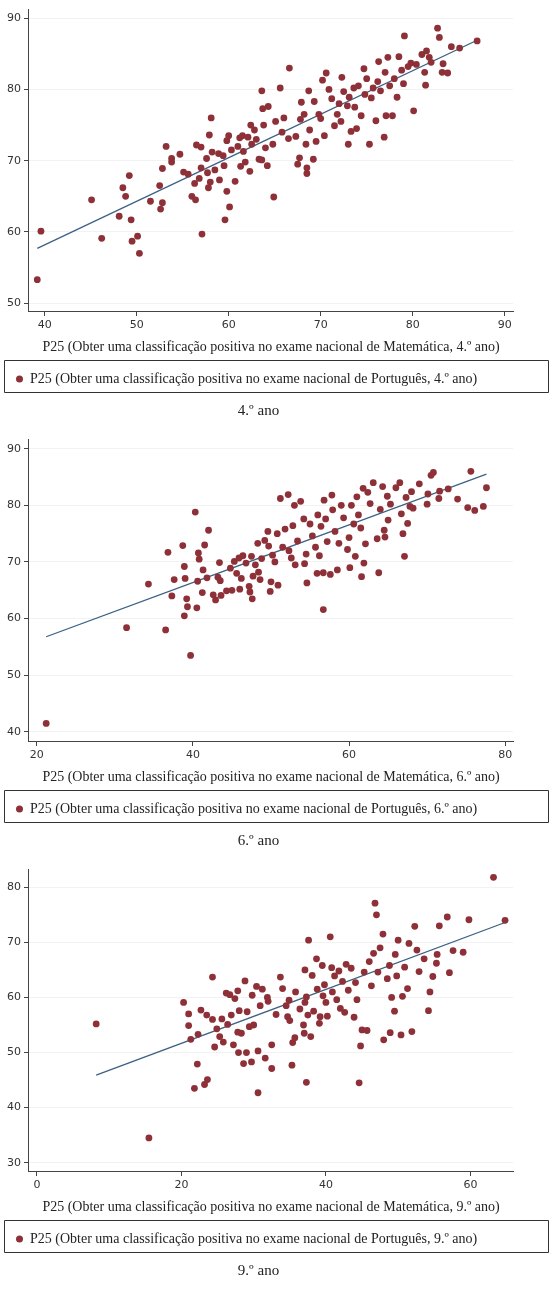 This screenshot has height=1291, width=553. I want to click on text: 9.º ano, so click(258, 1269).